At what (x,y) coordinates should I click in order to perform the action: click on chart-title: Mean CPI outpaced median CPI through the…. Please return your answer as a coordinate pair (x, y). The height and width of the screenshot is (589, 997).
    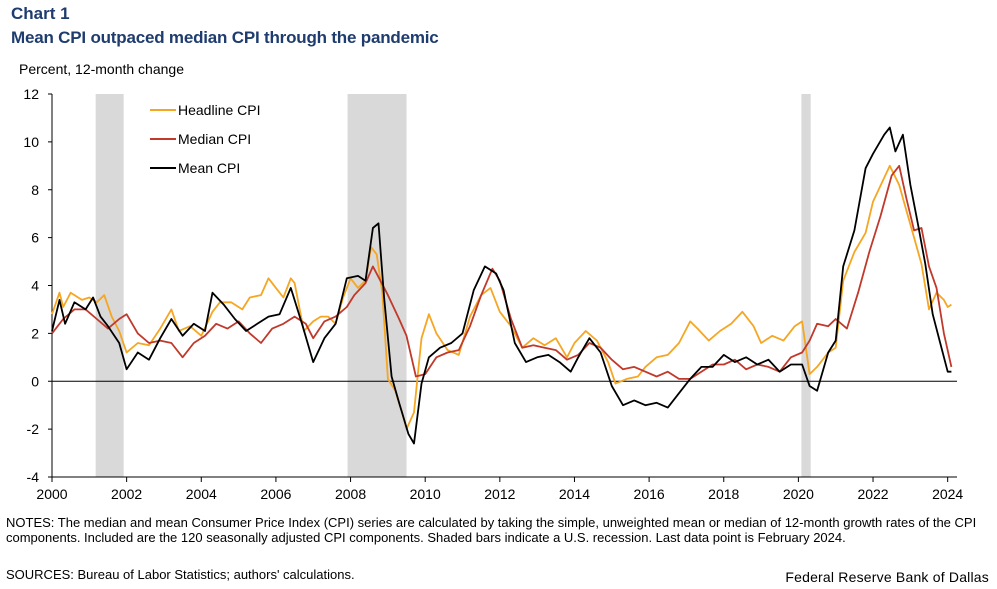
    Looking at the image, I should click on (225, 37).